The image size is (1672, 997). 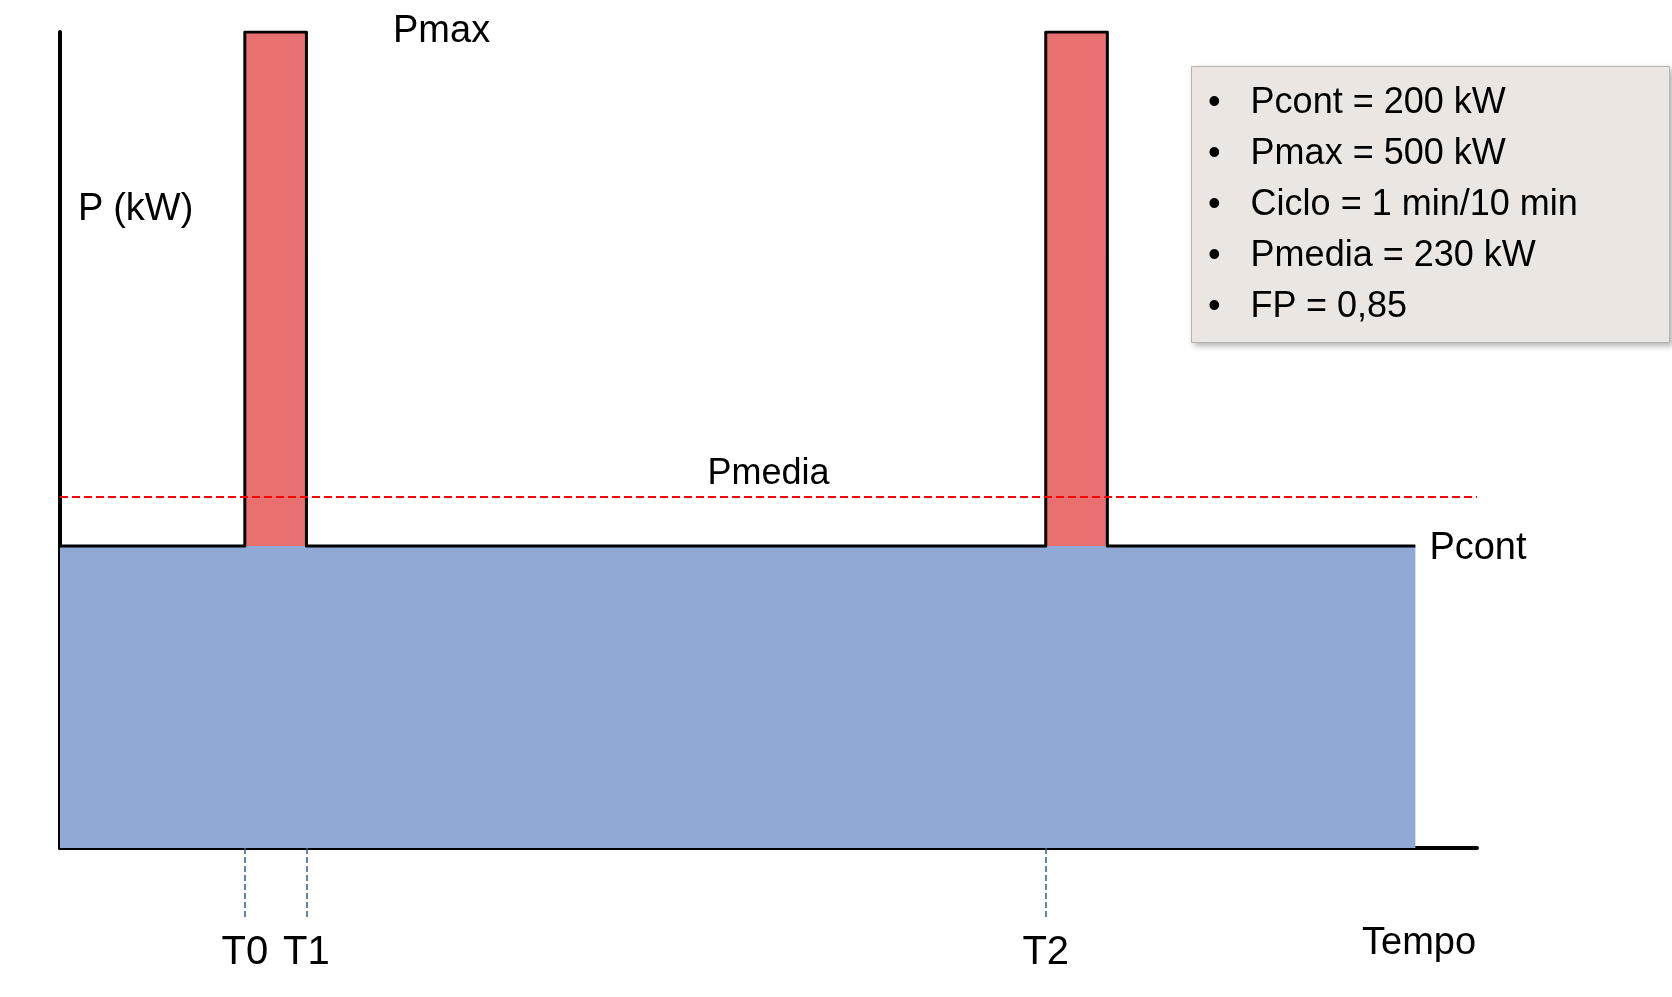 What do you see at coordinates (1393, 202) in the screenshot?
I see `annotation: • Ciclo = 1 min/10 min` at bounding box center [1393, 202].